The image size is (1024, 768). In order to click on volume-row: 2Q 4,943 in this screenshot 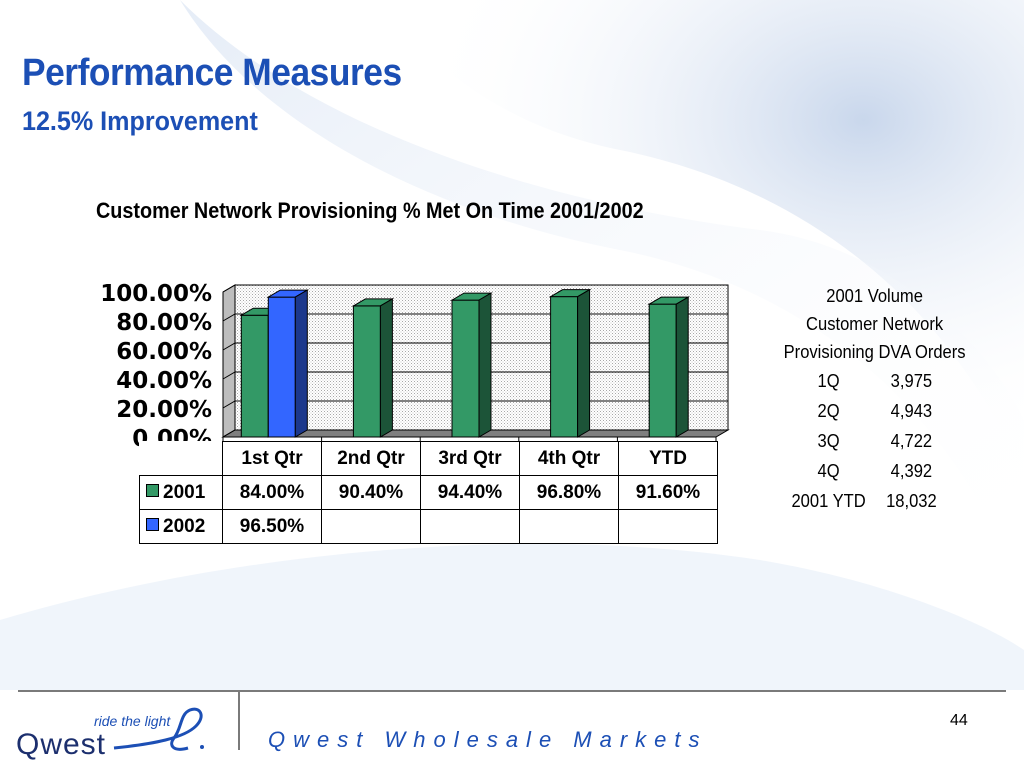, I will do `click(874, 411)`.